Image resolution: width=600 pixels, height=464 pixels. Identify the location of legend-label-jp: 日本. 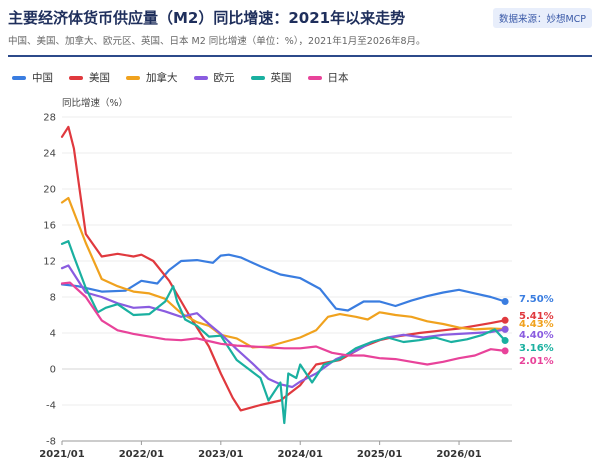
(338, 78).